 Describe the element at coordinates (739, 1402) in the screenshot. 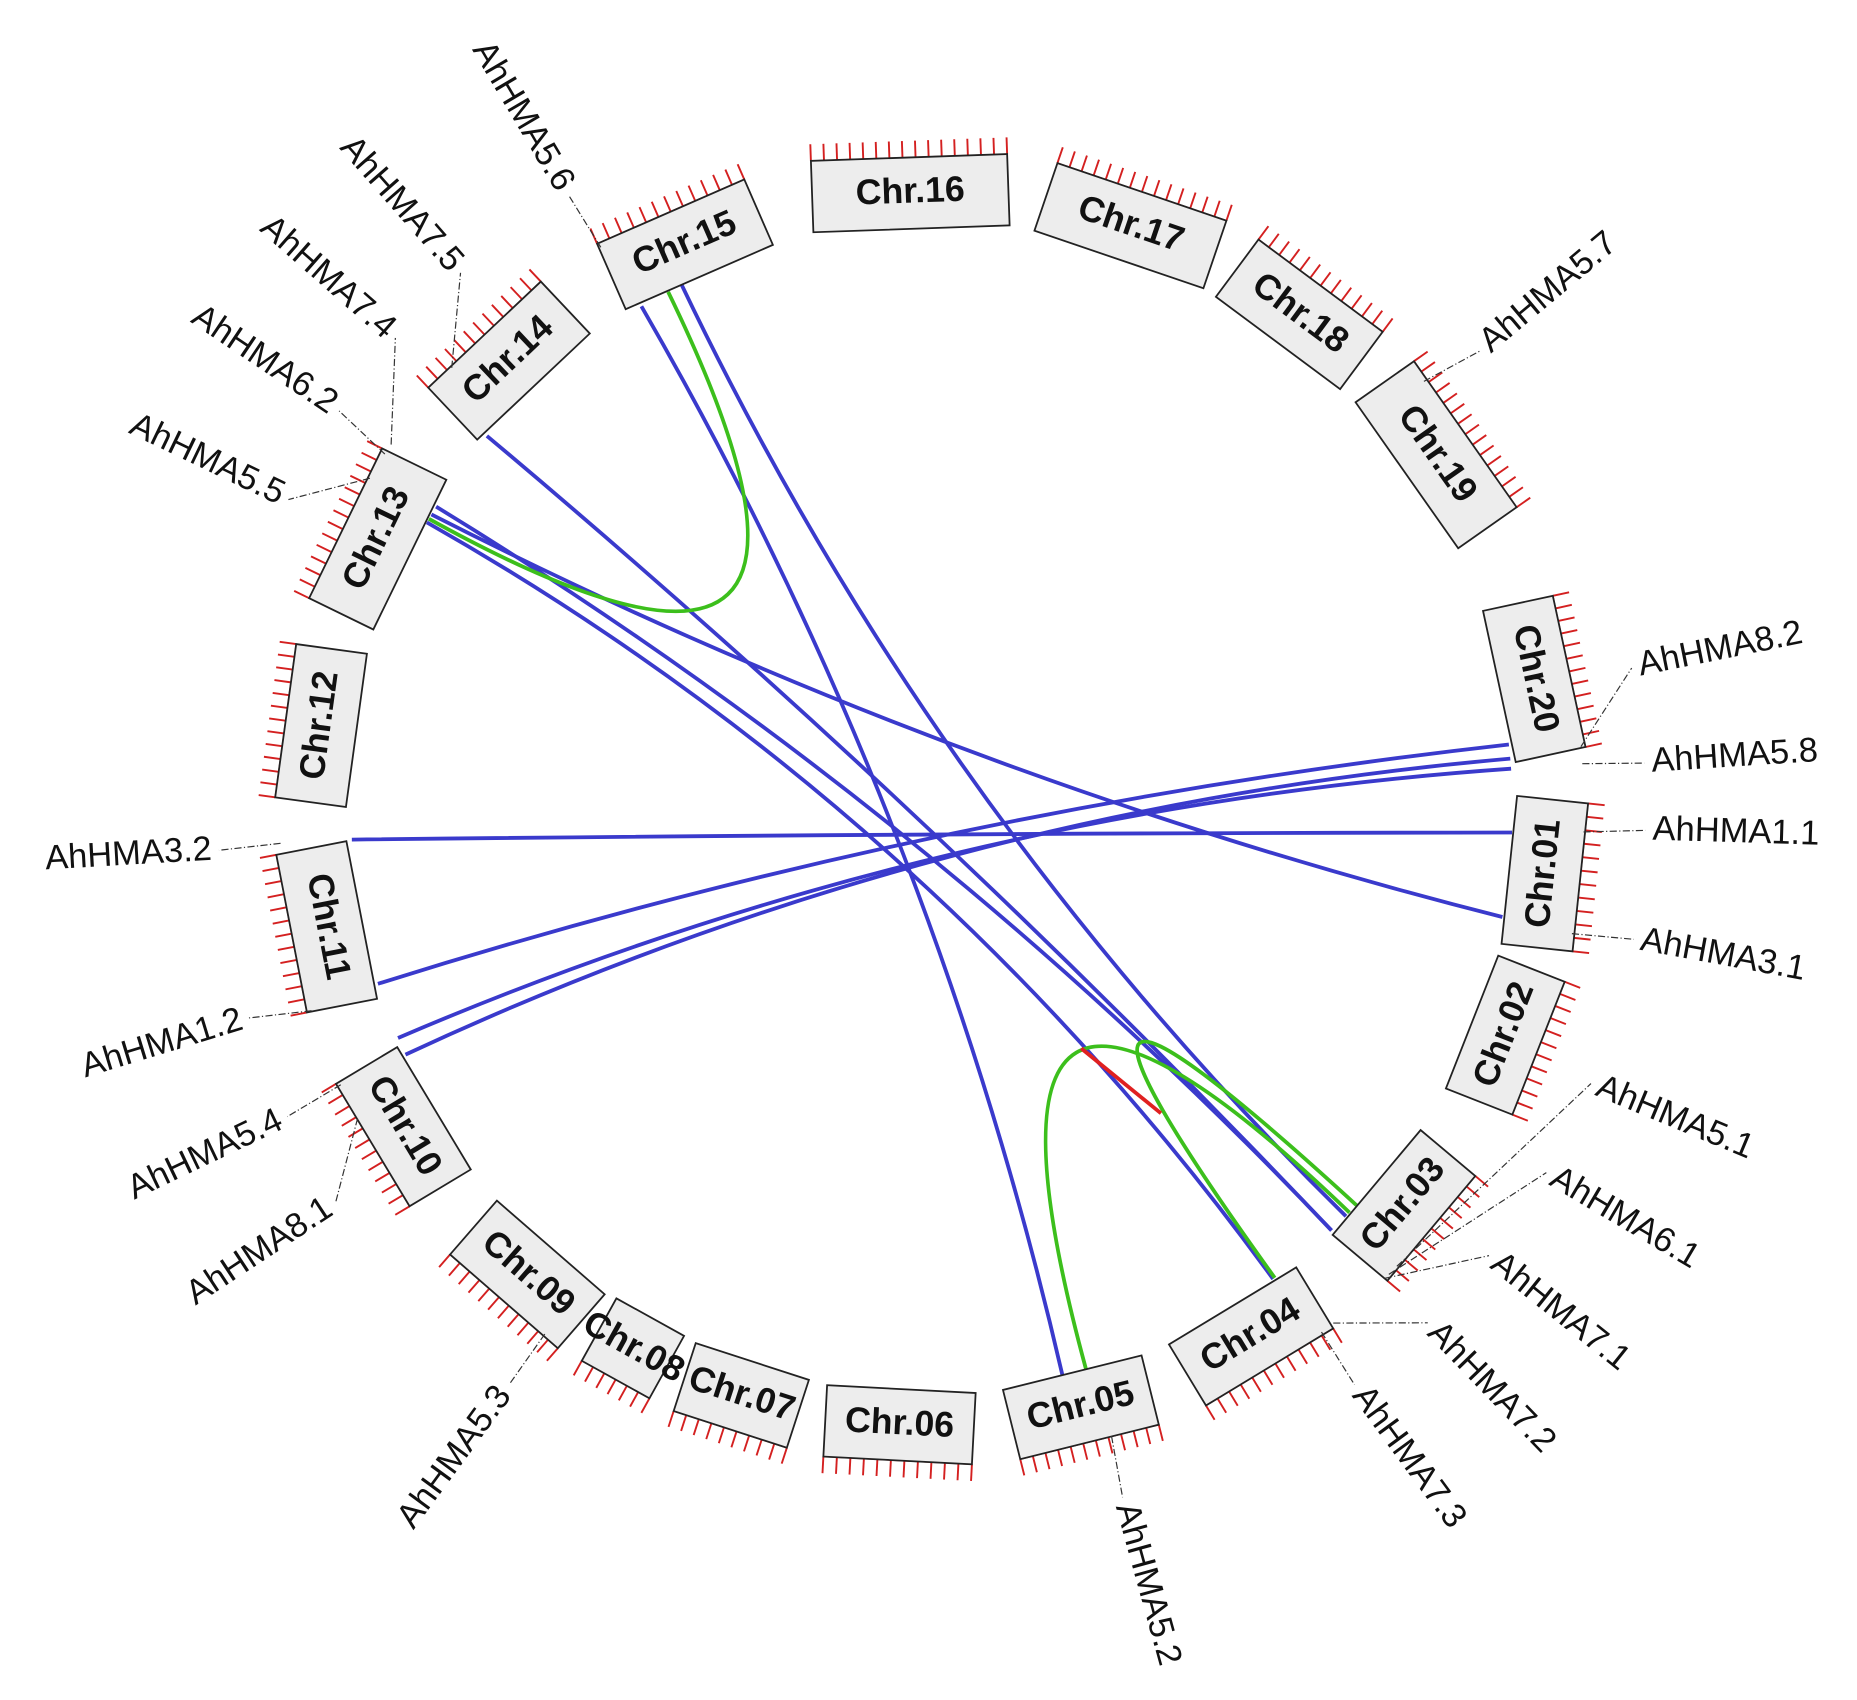

I see `chromosome: Chr.07` at that location.